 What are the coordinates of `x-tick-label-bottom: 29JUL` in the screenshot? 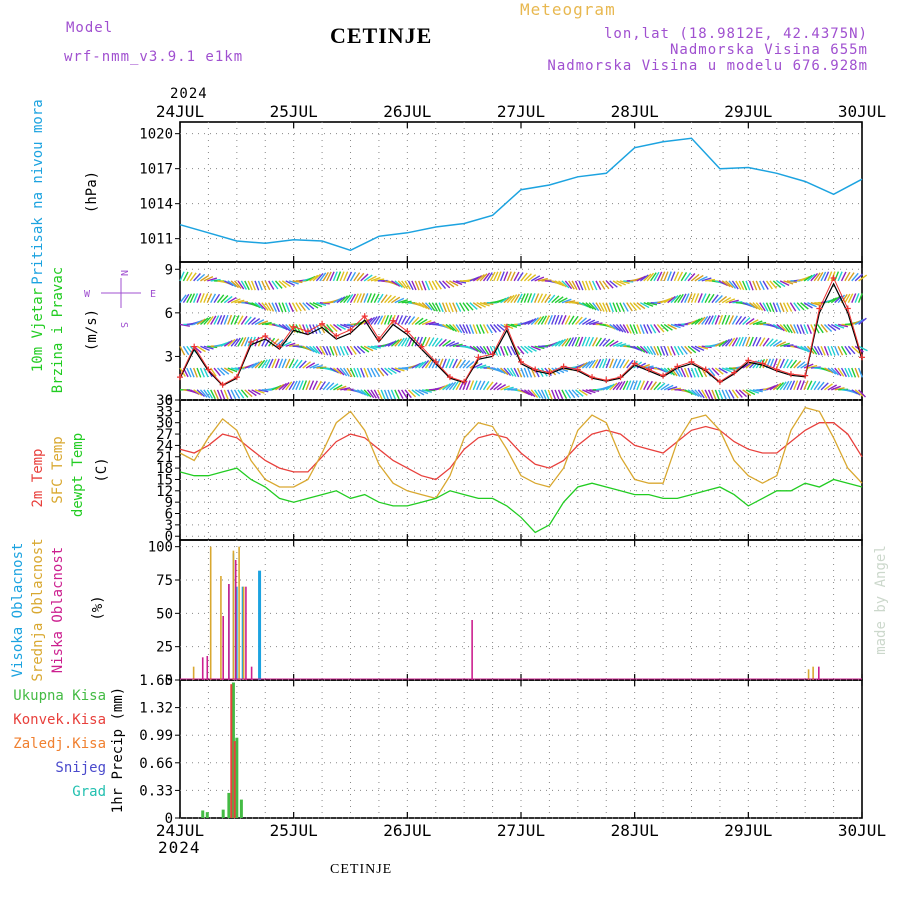 It's located at (748, 830).